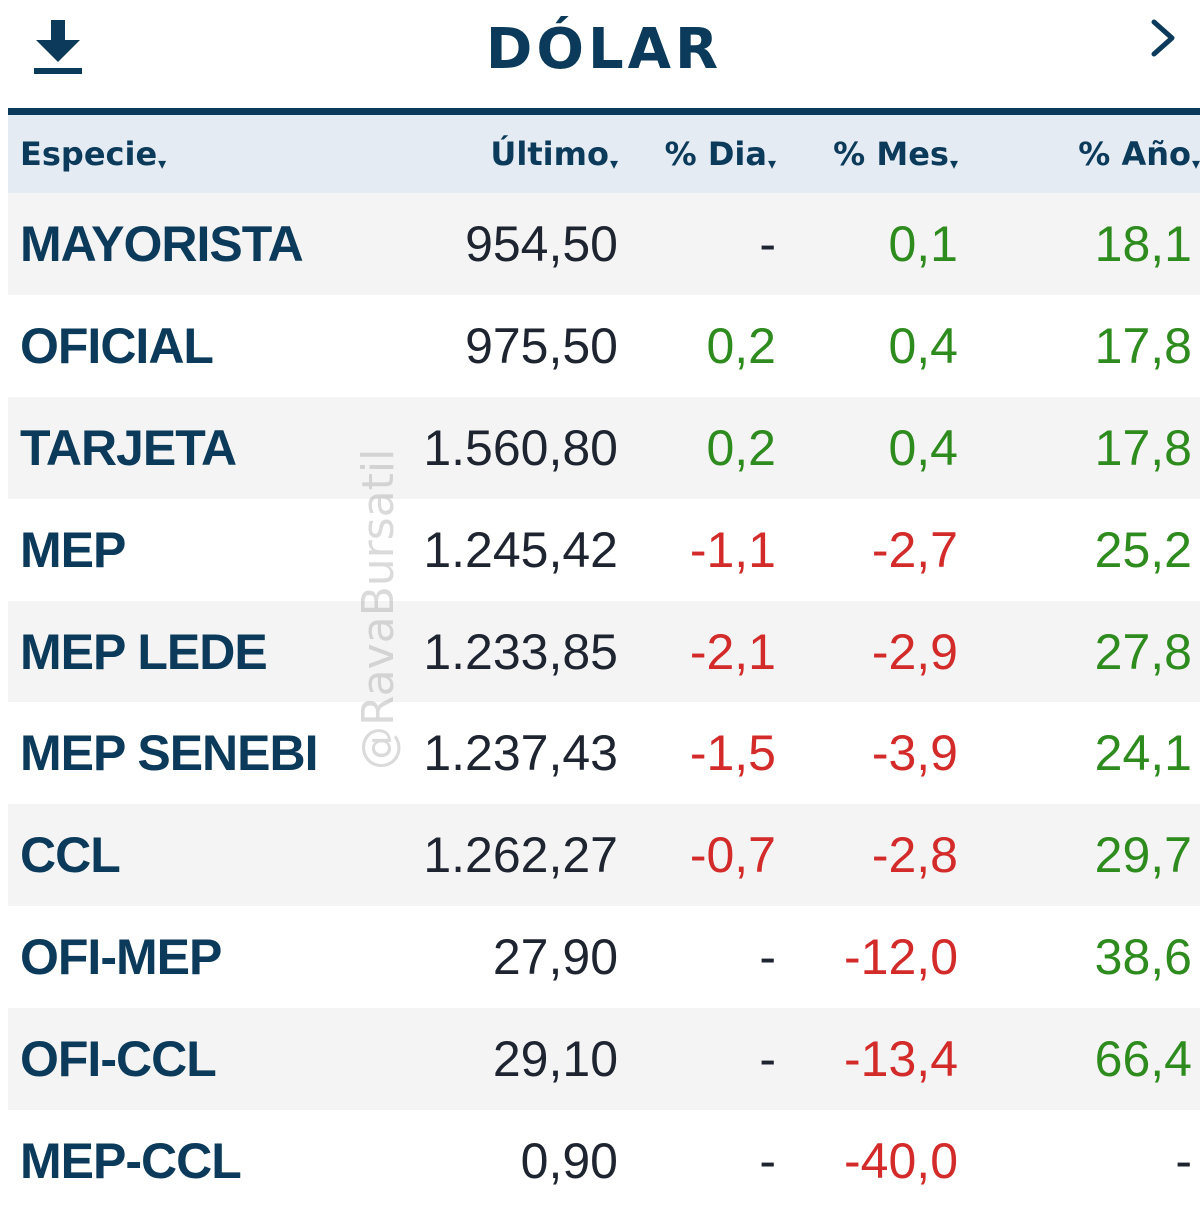 The image size is (1200, 1219). What do you see at coordinates (520, 549) in the screenshot?
I see `ultimo-cell: 1.245,42` at bounding box center [520, 549].